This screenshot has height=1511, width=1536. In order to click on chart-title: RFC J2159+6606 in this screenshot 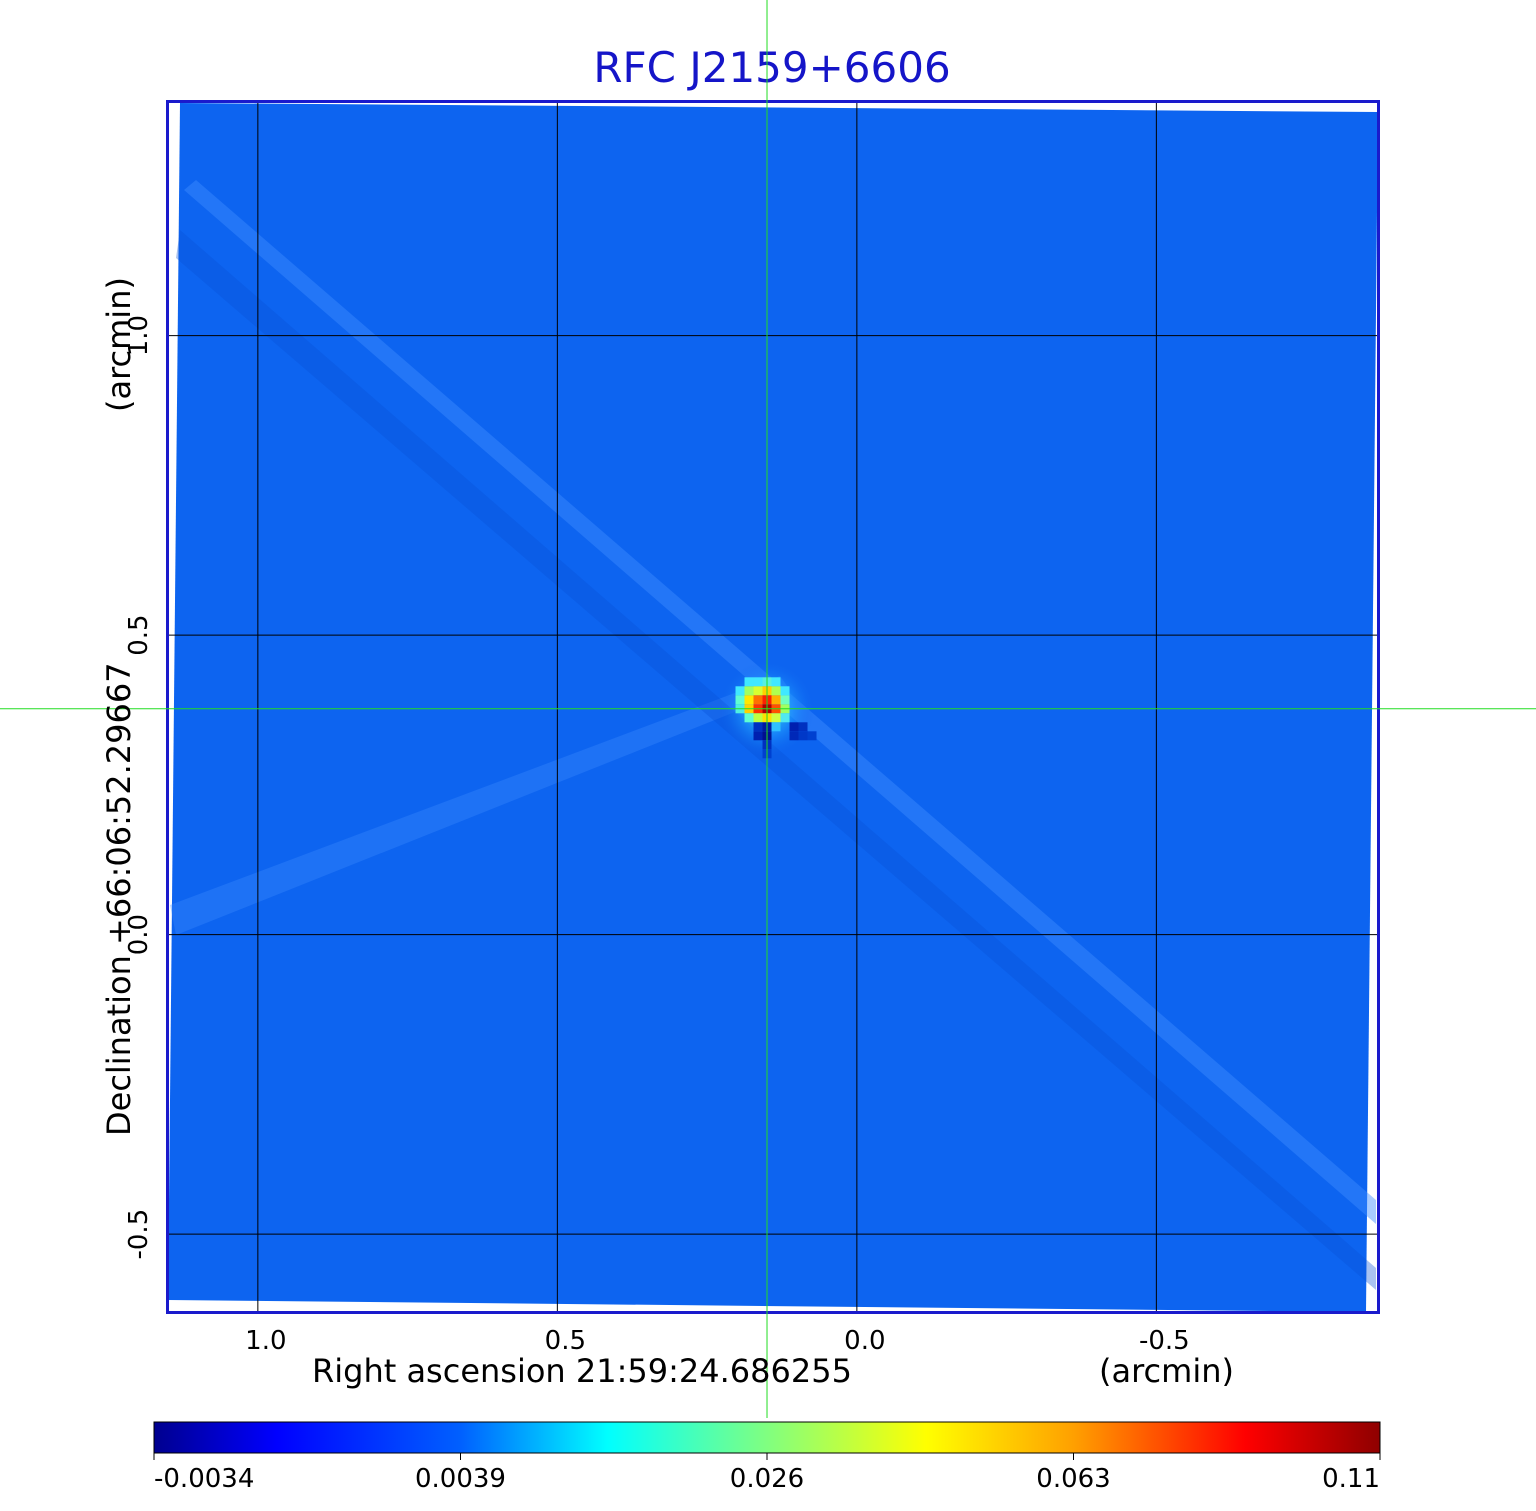, I will do `click(771, 67)`.